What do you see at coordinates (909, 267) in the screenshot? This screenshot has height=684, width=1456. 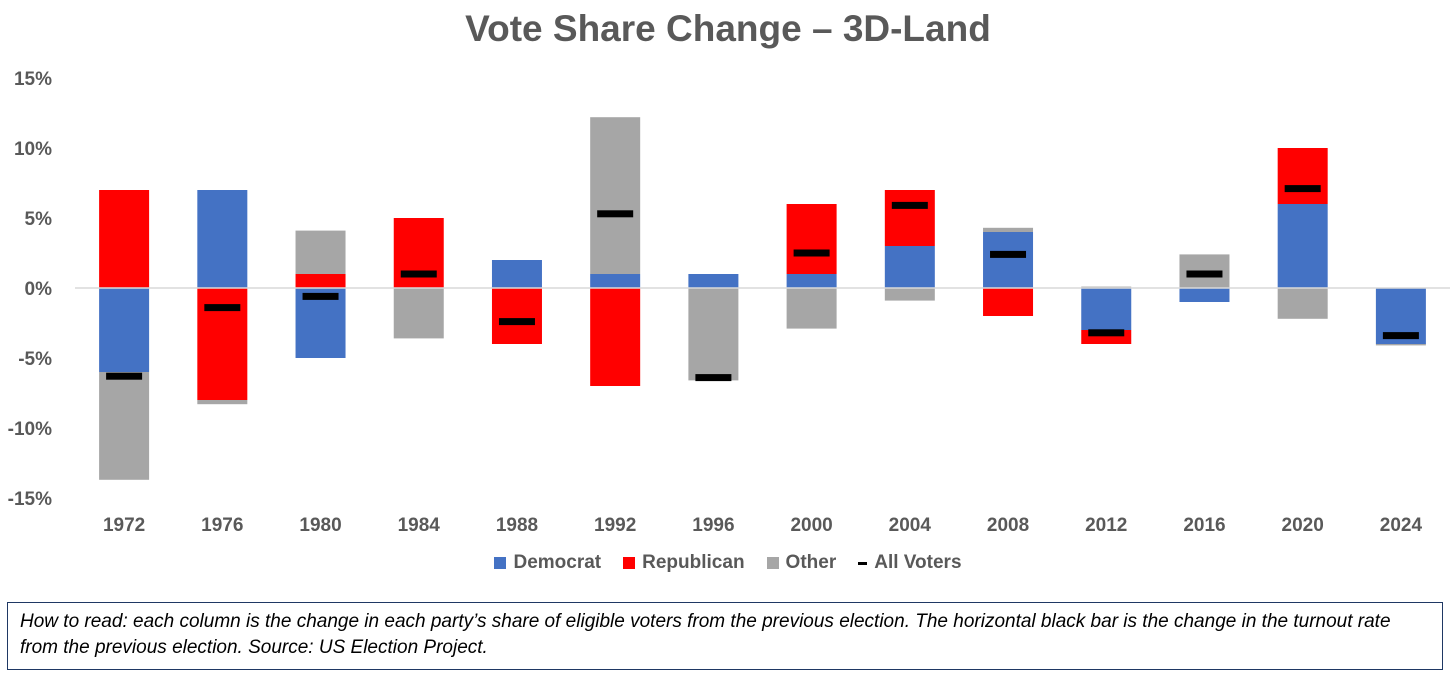 I see `bar-democrat-2004` at bounding box center [909, 267].